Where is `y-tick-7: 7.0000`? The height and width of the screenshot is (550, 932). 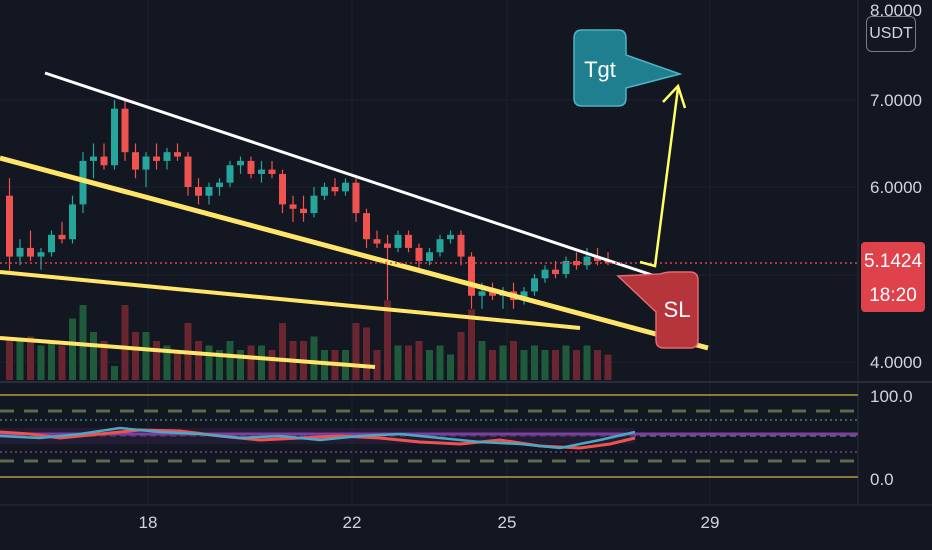
y-tick-7: 7.0000 is located at coordinates (896, 100).